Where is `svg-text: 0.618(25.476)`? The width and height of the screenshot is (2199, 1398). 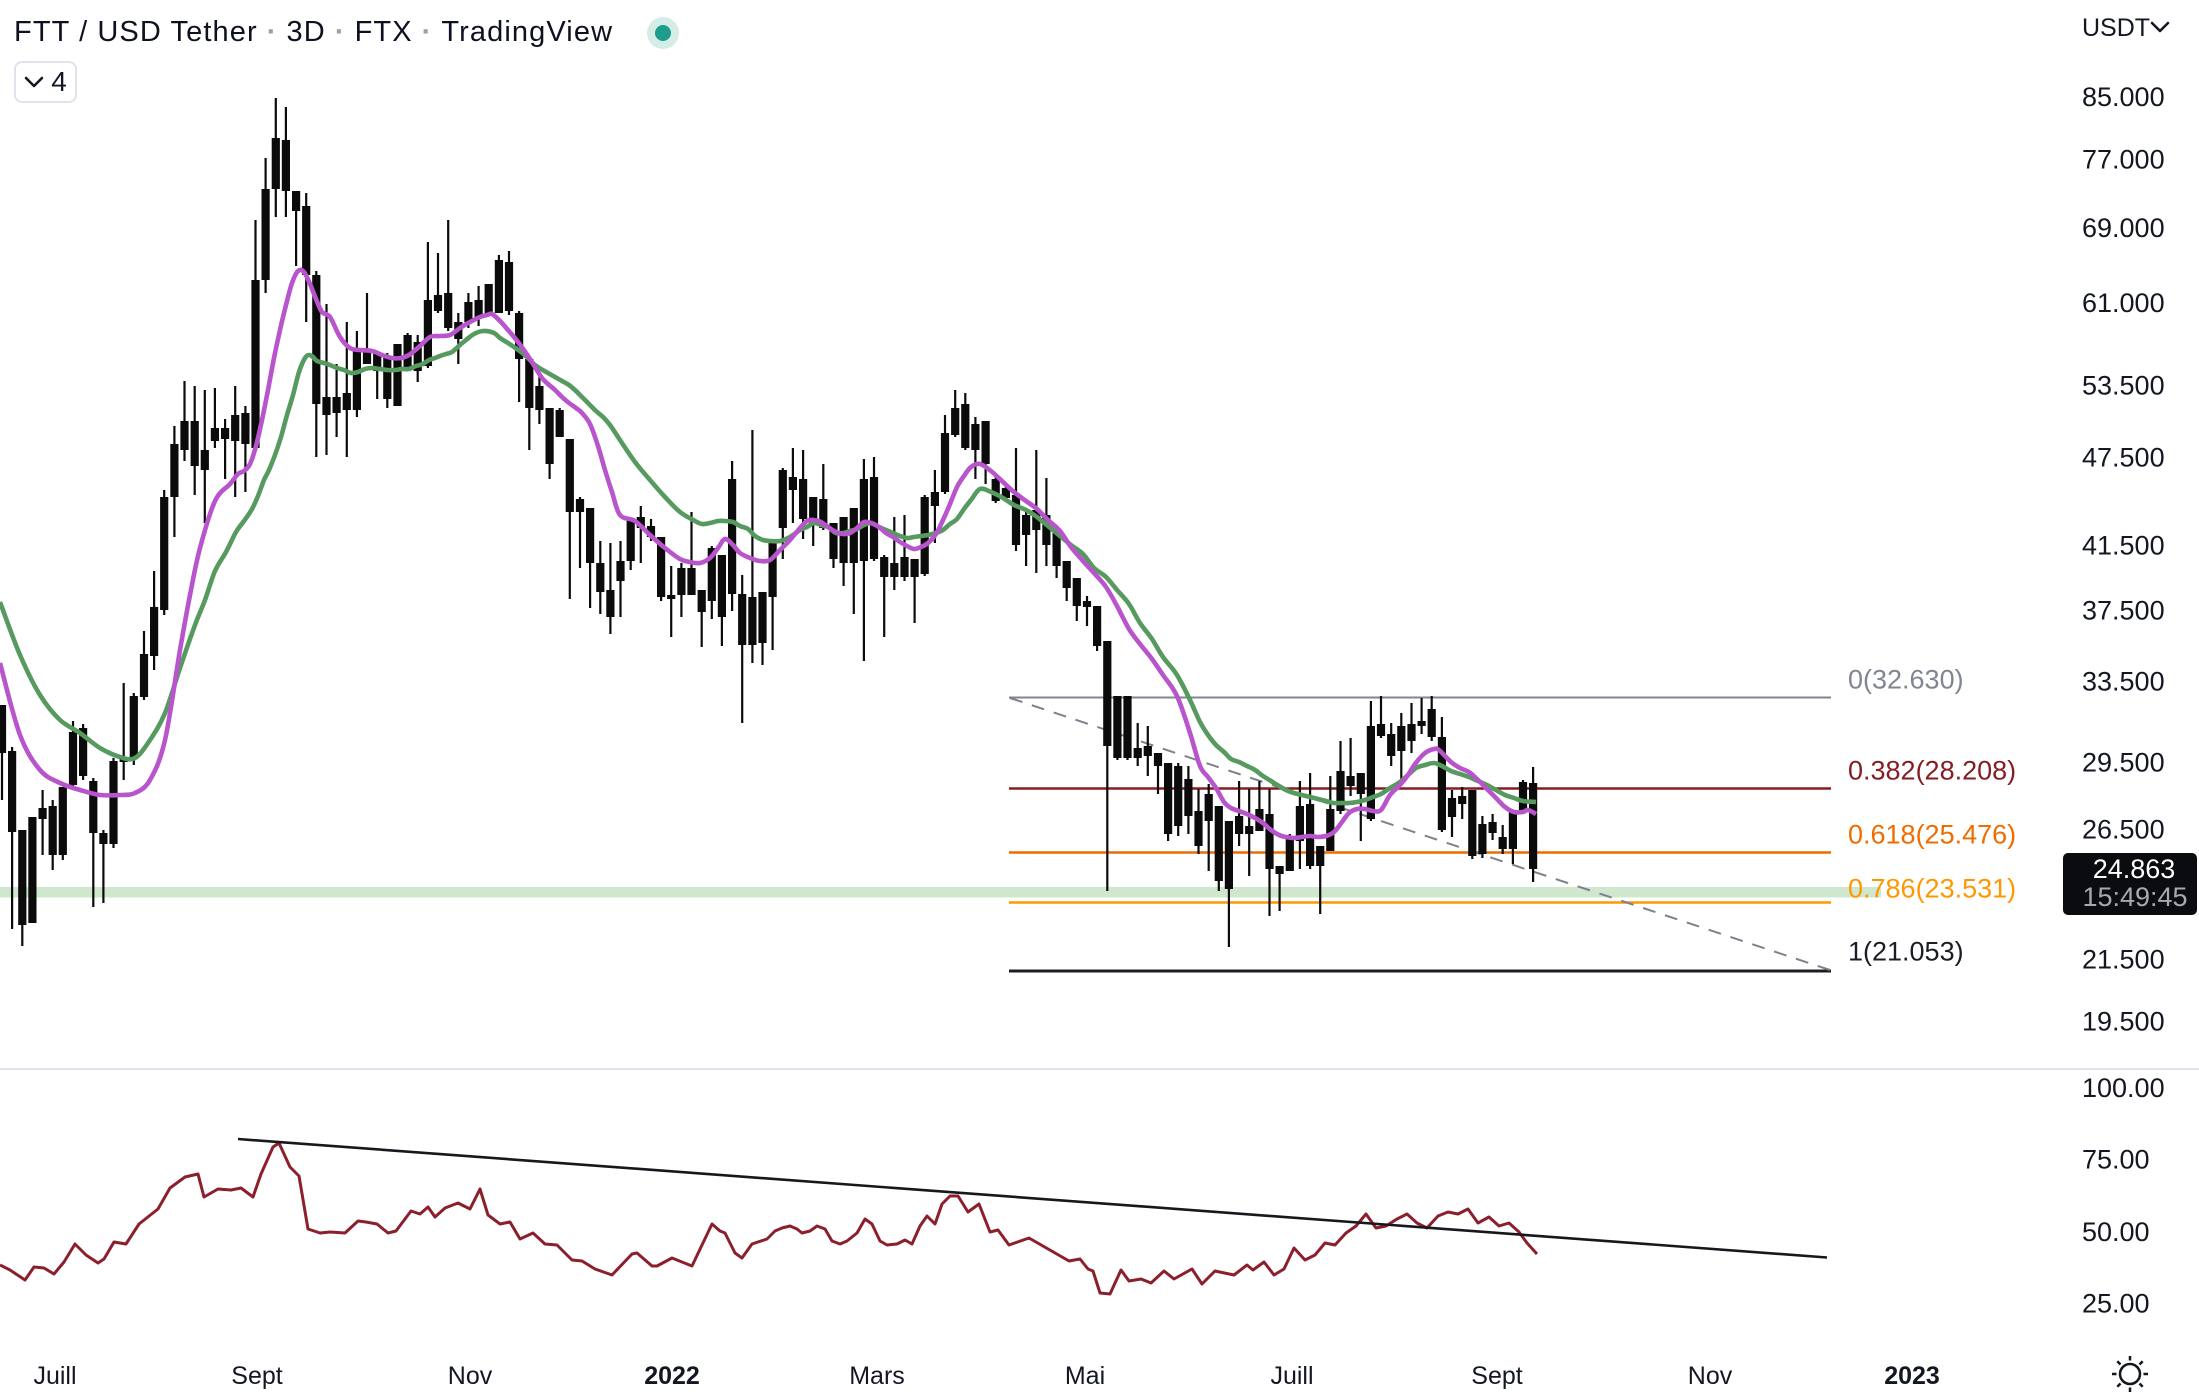 svg-text: 0.618(25.476) is located at coordinates (1932, 835).